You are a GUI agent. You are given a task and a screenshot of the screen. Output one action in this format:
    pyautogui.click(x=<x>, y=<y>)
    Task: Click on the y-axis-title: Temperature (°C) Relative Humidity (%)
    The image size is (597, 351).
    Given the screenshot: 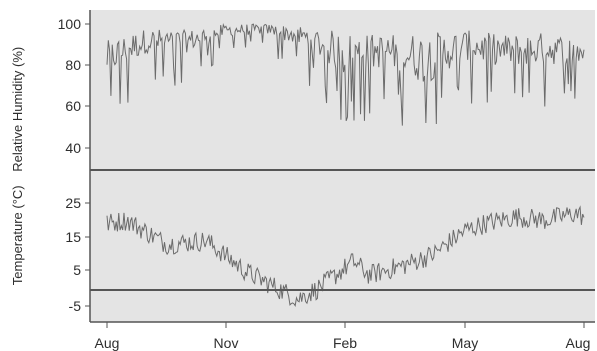 What is the action you would take?
    pyautogui.click(x=17, y=166)
    